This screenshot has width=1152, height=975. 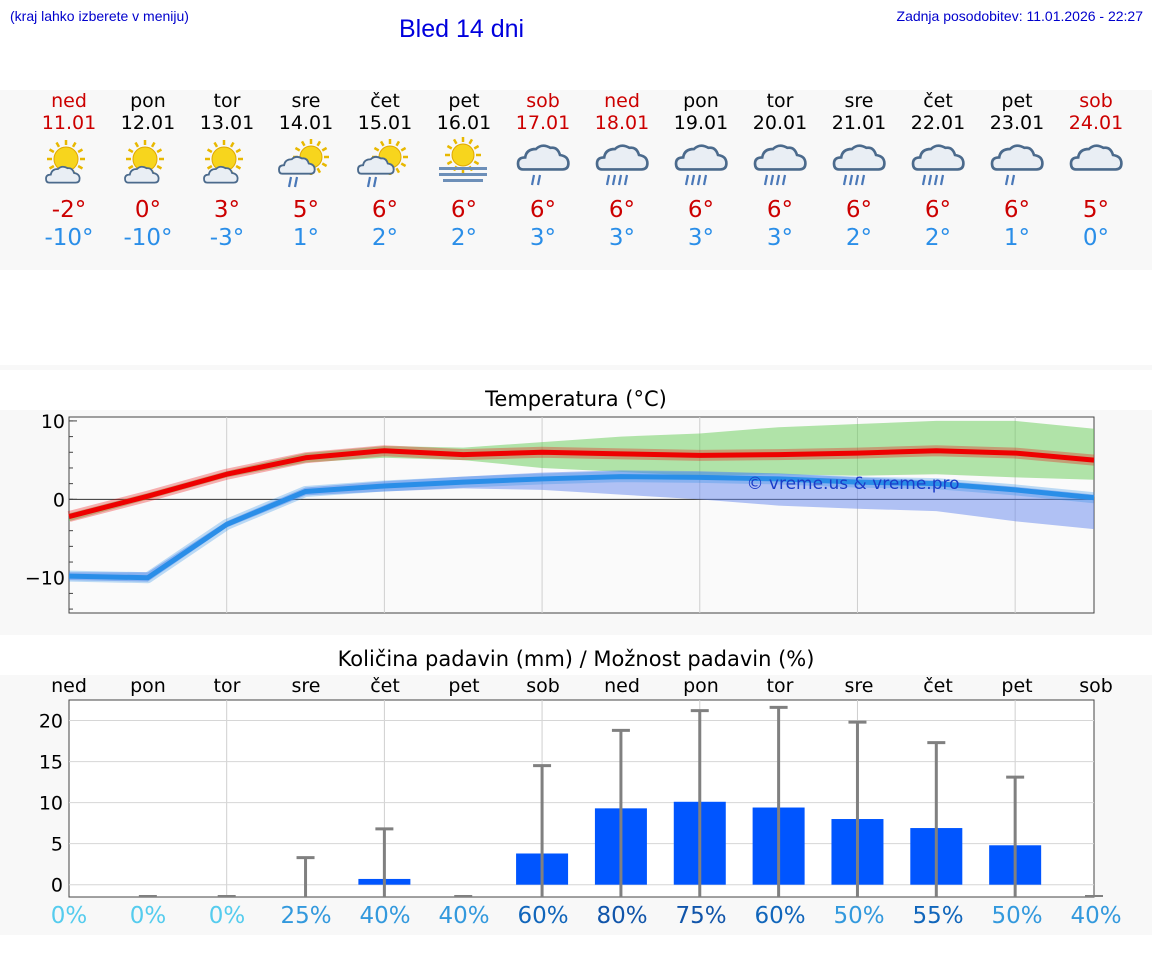 I want to click on y-tick-label: 15, so click(x=51, y=763).